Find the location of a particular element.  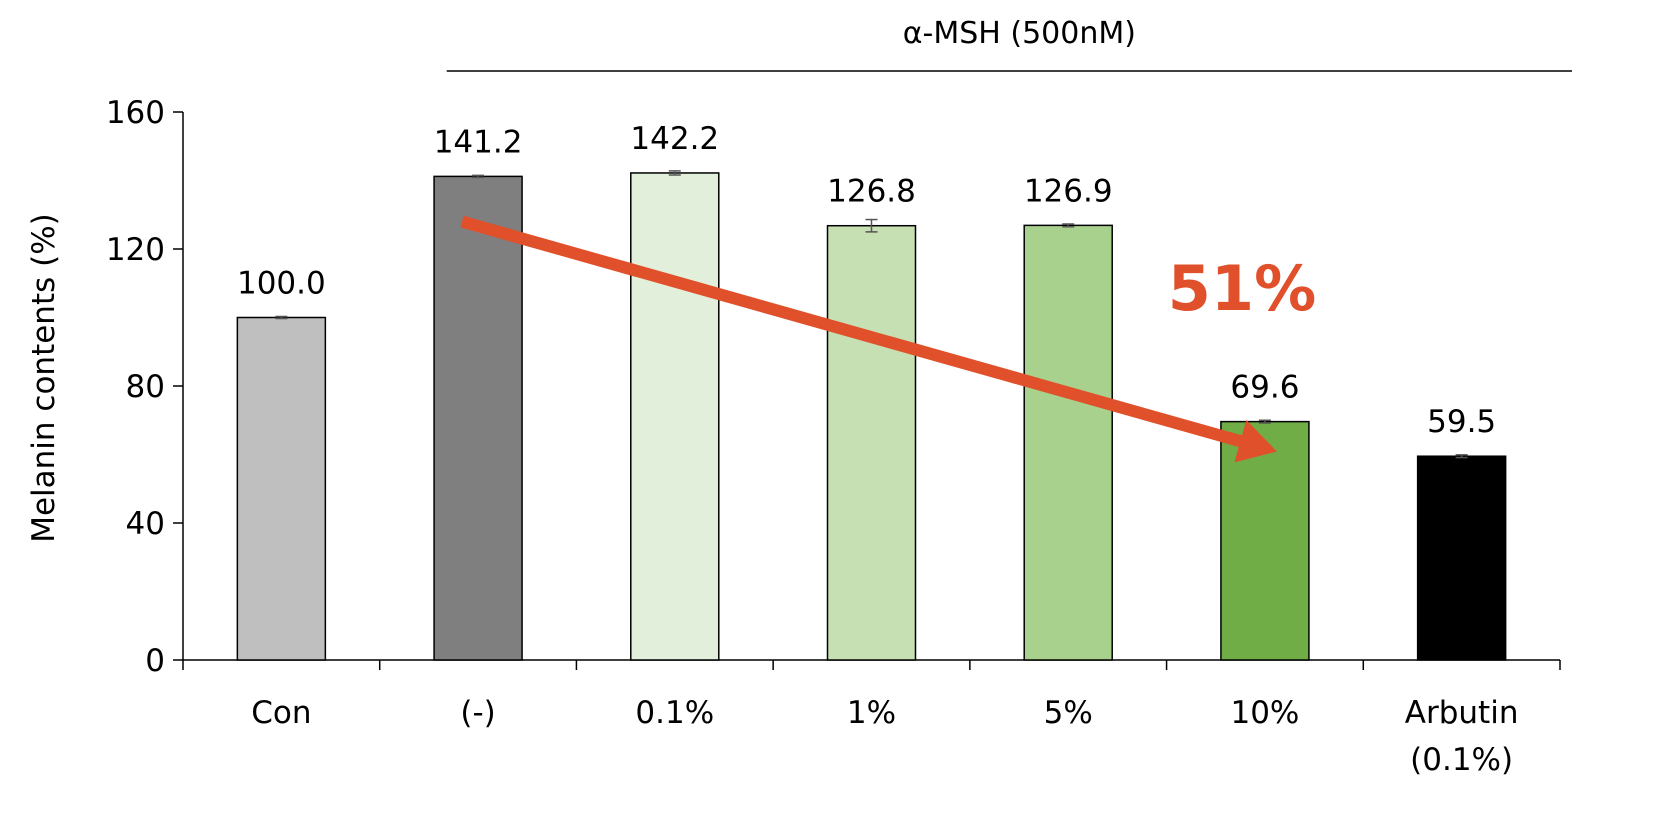

trend-arrow is located at coordinates (868, 339).